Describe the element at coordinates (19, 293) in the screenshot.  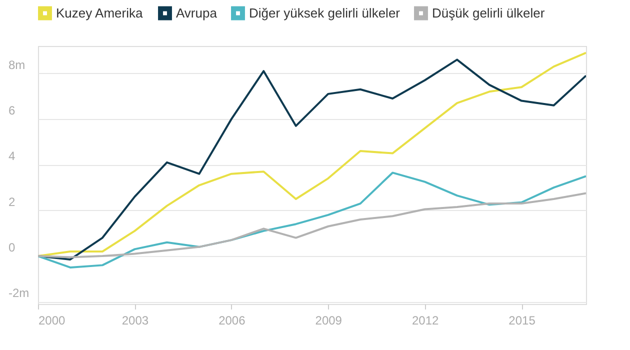
I see `y-tick-label: -2m` at that location.